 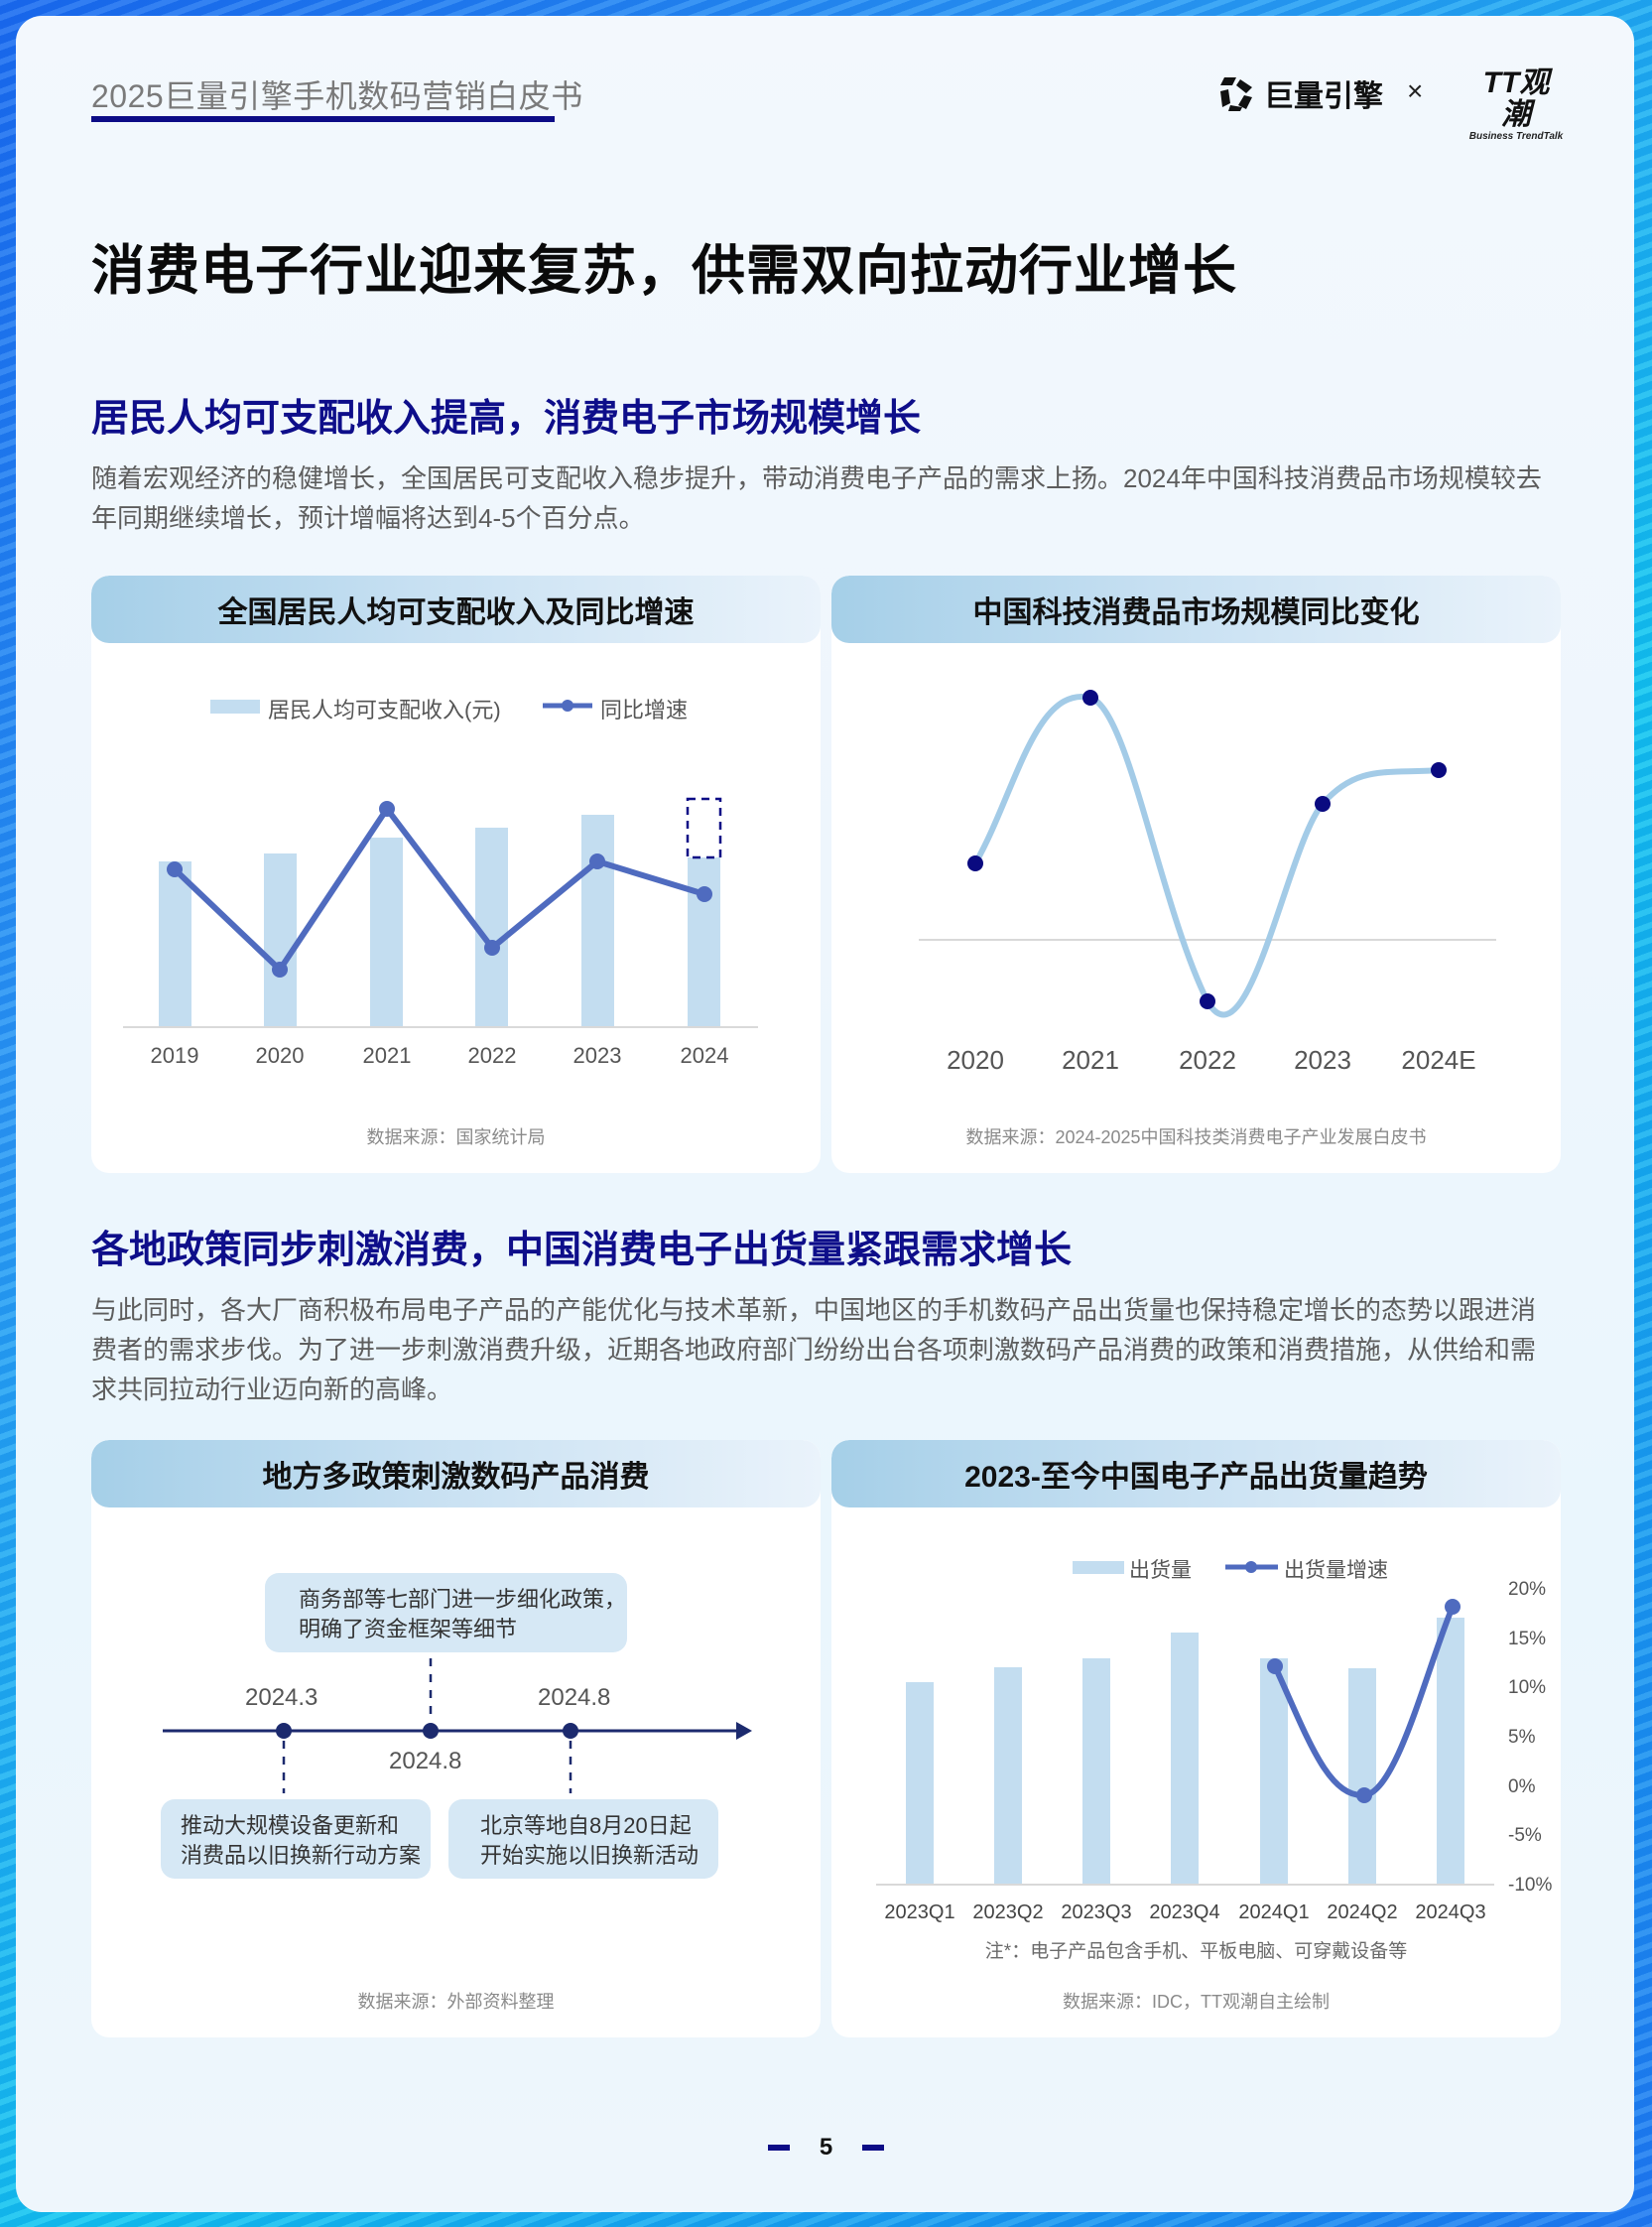 I want to click on event2-text-line1: 商务部等七部门进一步细化政策，, so click(x=463, y=1599).